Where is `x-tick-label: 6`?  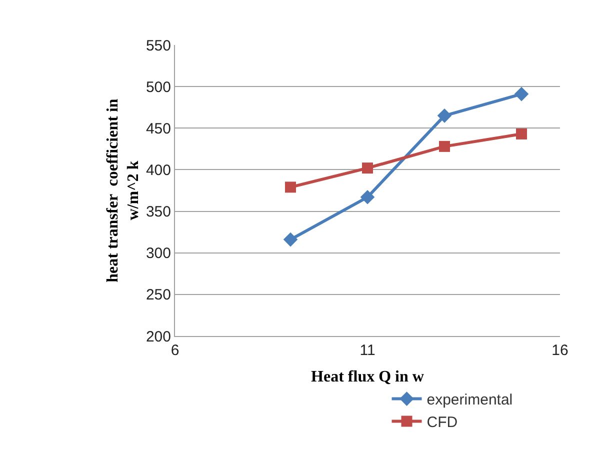
x-tick-label: 6 is located at coordinates (175, 350).